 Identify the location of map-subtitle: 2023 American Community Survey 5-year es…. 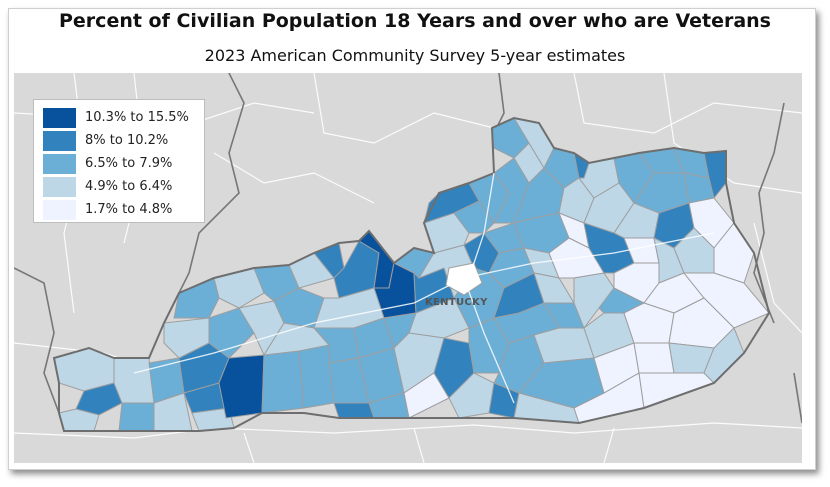
(415, 55).